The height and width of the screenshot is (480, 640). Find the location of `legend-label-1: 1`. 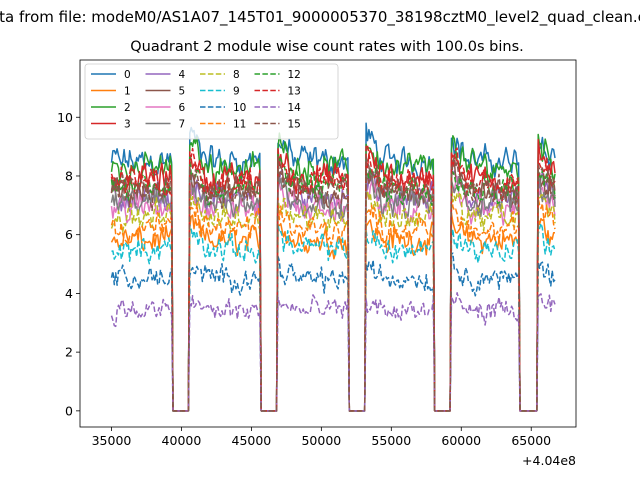

legend-label-1: 1 is located at coordinates (127, 91).